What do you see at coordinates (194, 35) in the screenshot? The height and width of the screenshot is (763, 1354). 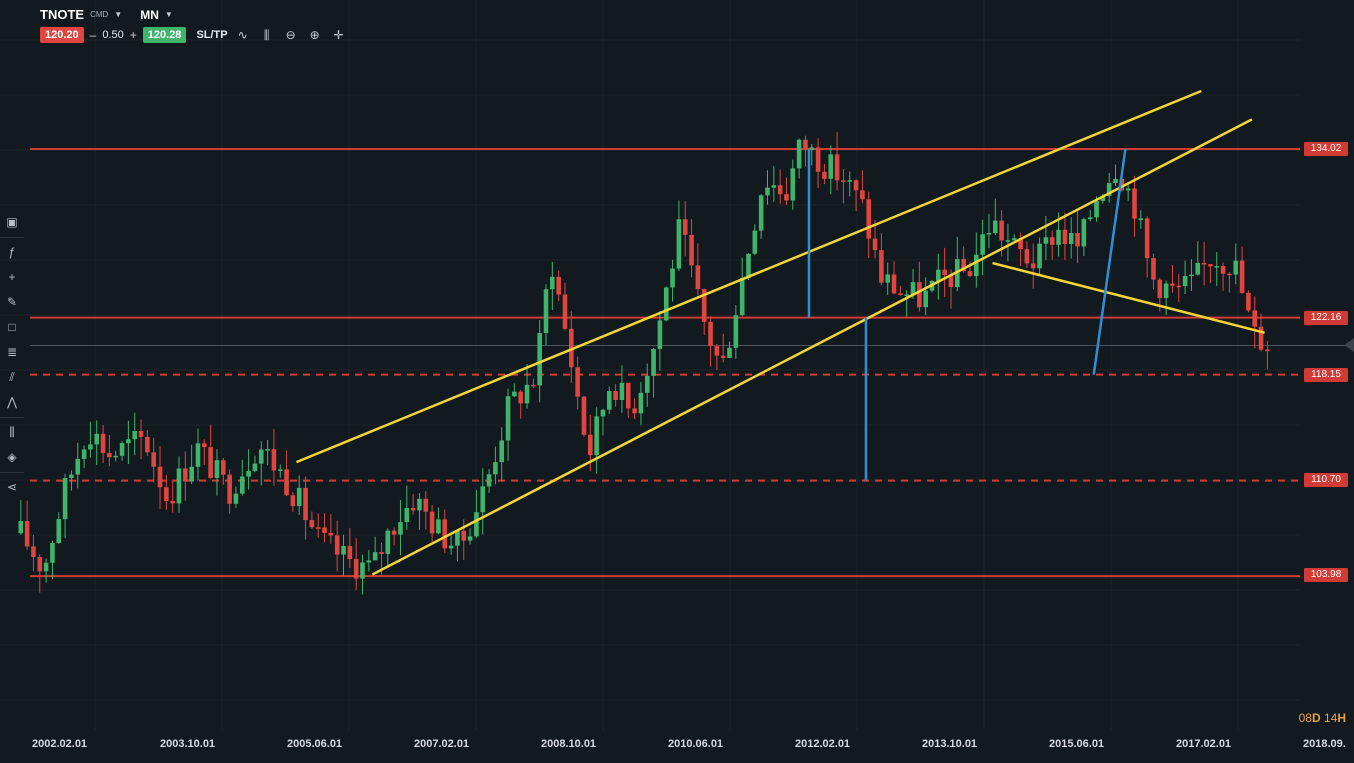 I see `trade-panel: 120.20 – 0.50 + 120.28 SL/TP ∿ ⫼ ⊖ ⊕ ✛` at bounding box center [194, 35].